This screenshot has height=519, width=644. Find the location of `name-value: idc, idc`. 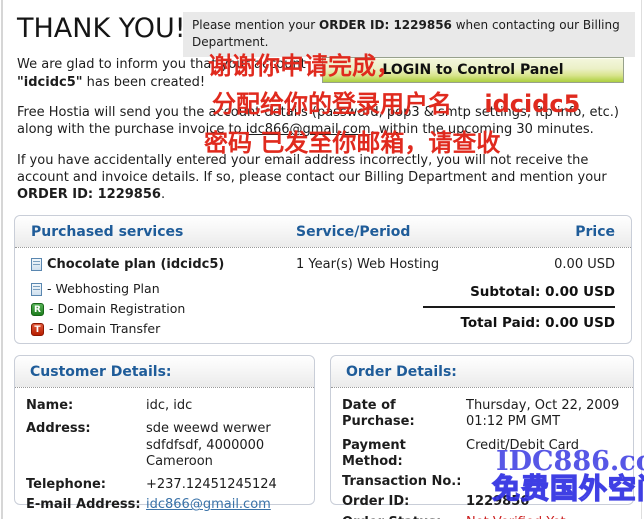

name-value: idc, idc is located at coordinates (169, 405).